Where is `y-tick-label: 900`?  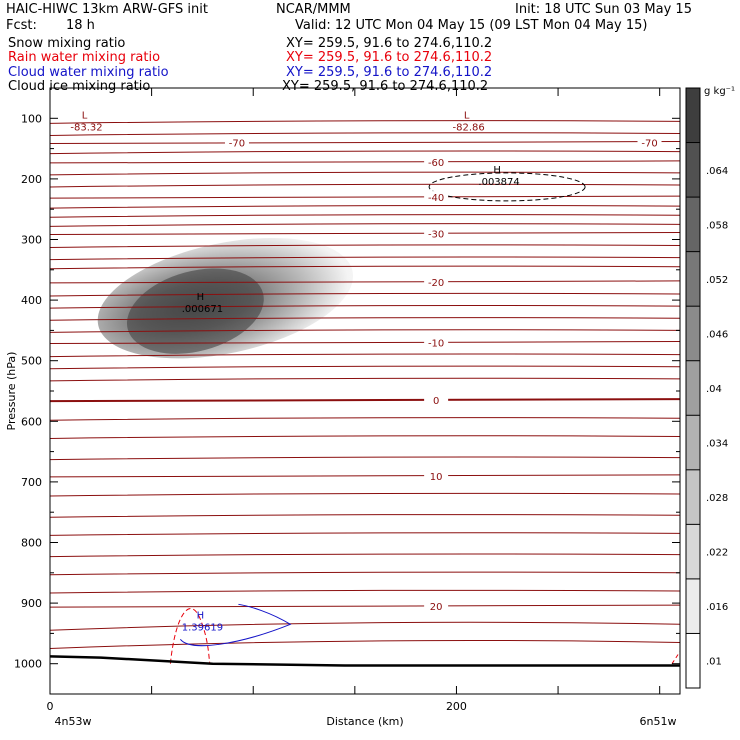
y-tick-label: 900 is located at coordinates (31, 603).